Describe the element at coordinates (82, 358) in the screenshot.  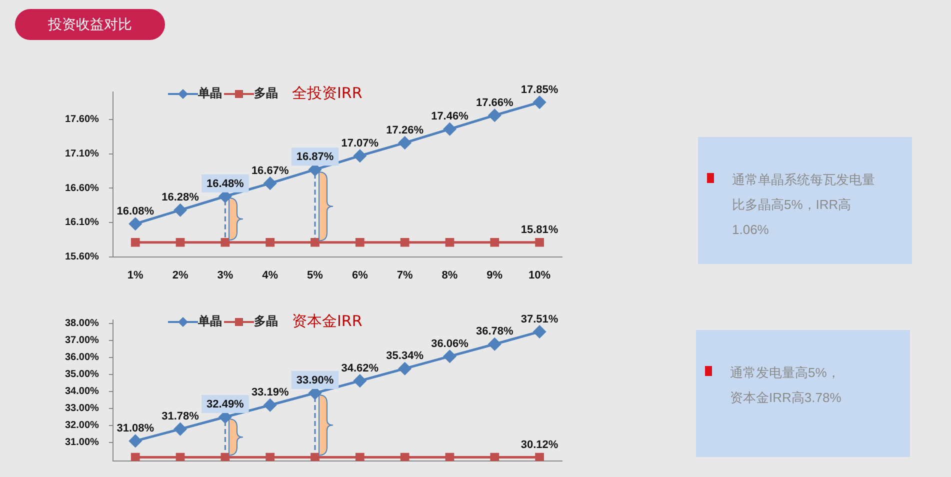
I see `y-tick-label: 36.00%` at that location.